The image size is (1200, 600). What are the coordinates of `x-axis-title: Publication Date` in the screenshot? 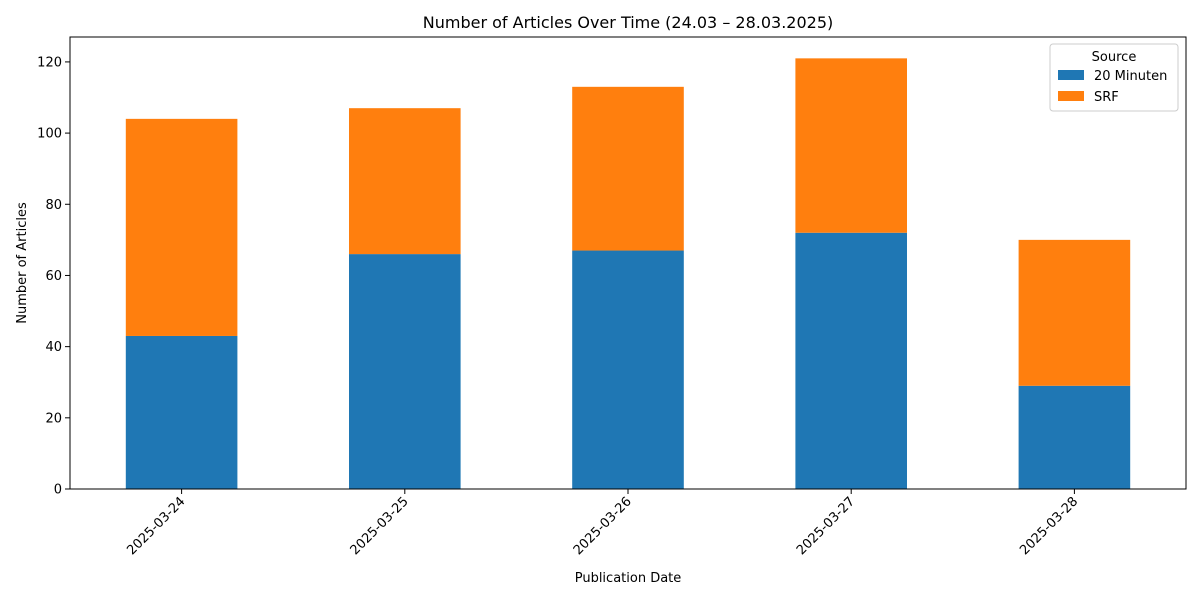 It's located at (628, 578).